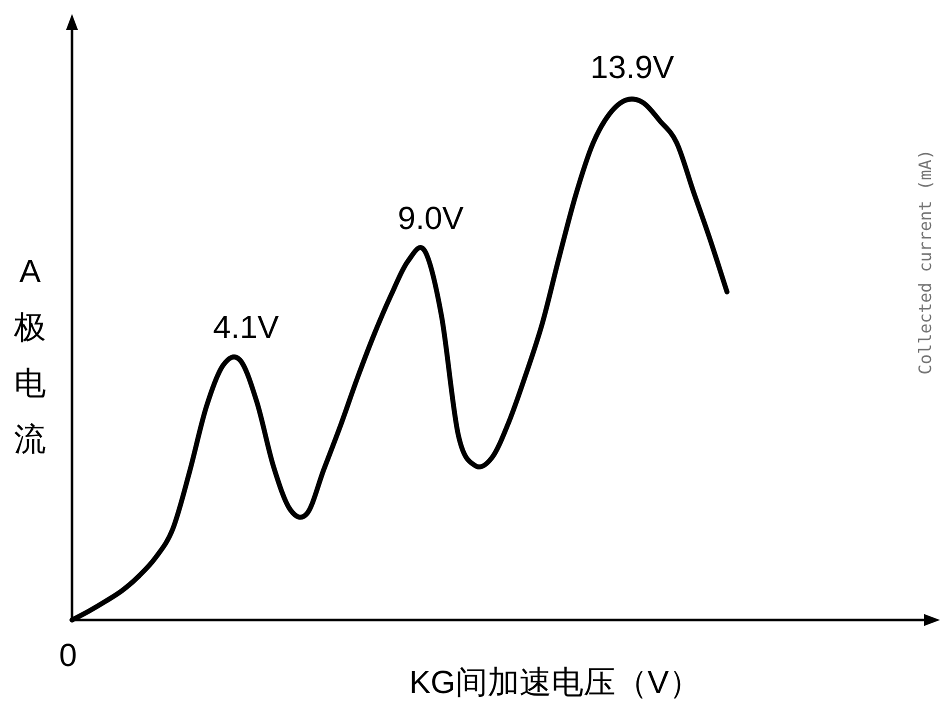 The width and height of the screenshot is (940, 705). Describe the element at coordinates (68, 655) in the screenshot. I see `annotation: 0` at that location.